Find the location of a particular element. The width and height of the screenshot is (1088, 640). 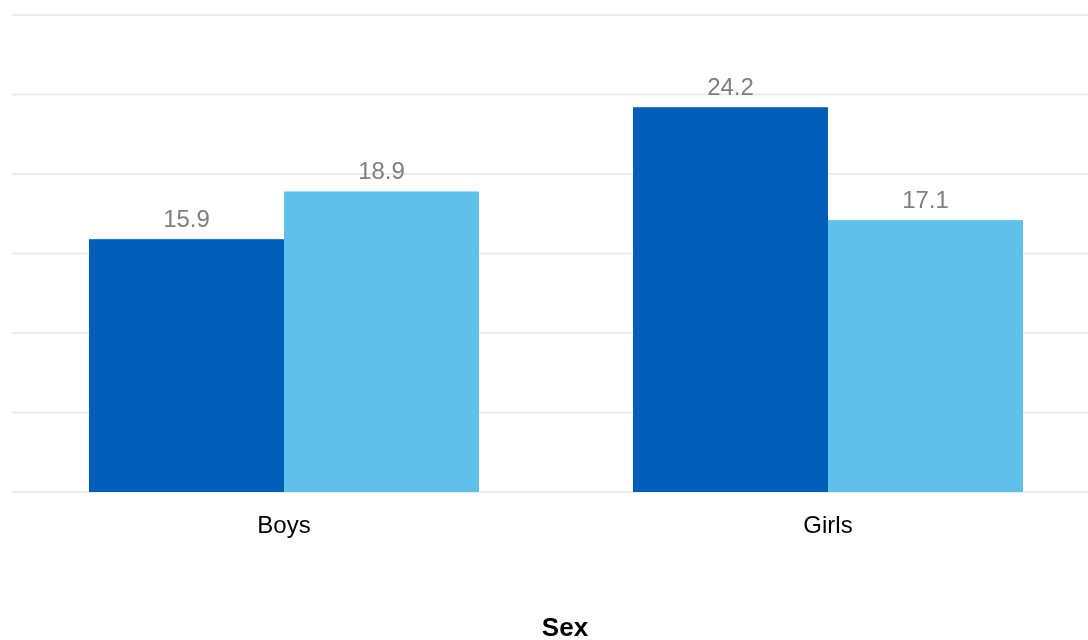

data-label: 17.1 is located at coordinates (925, 200).